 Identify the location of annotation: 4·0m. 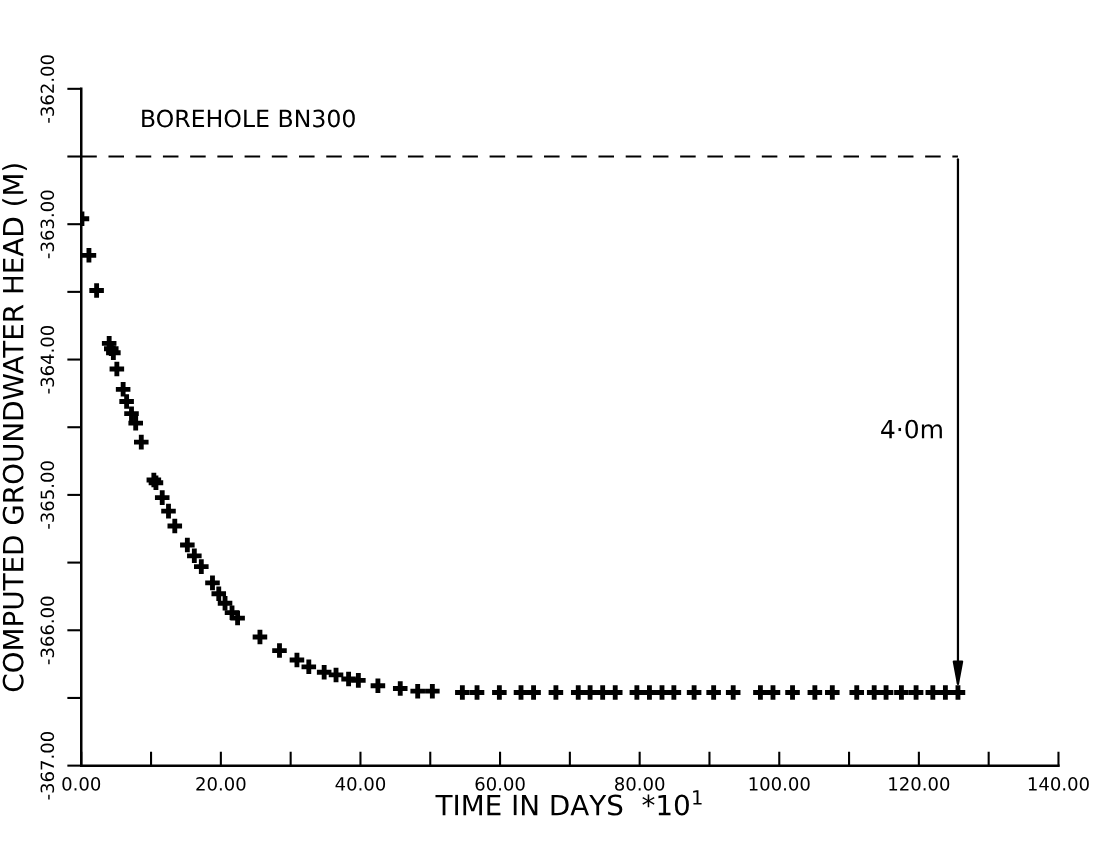
(911, 429).